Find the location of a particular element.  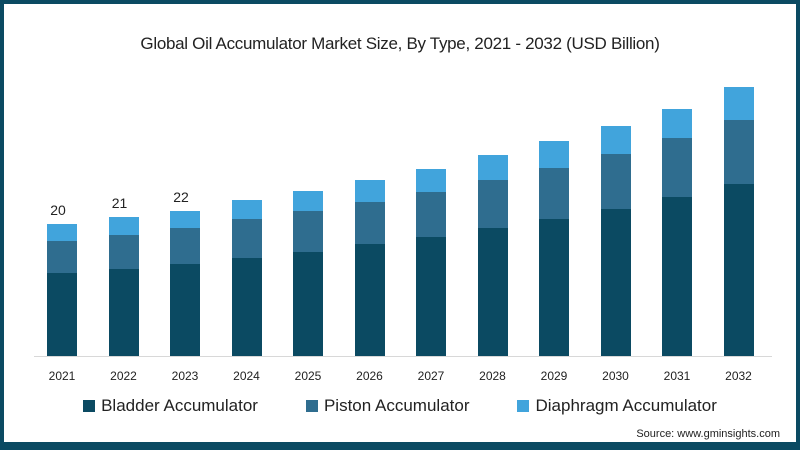

bar-2032 is located at coordinates (738, 221).